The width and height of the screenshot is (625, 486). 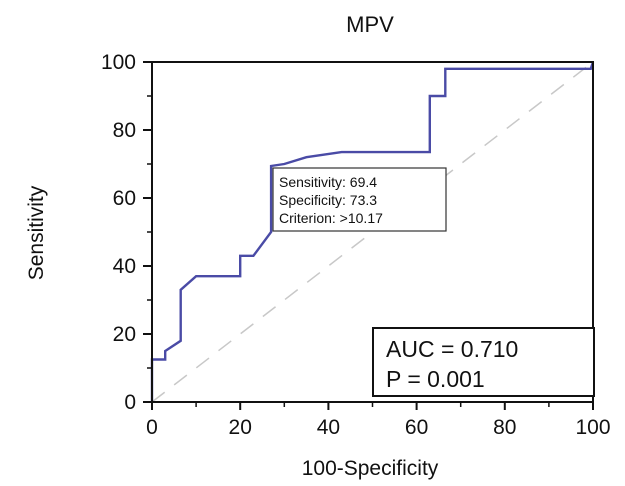 What do you see at coordinates (36, 232) in the screenshot?
I see `y-axis-label: Sensitivity` at bounding box center [36, 232].